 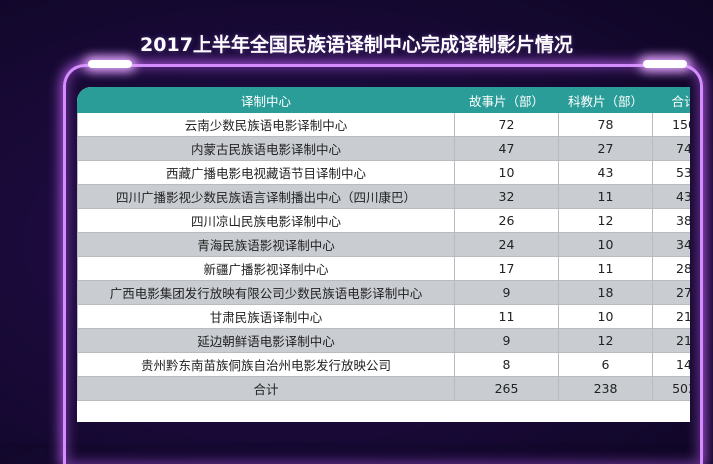 What do you see at coordinates (605, 172) in the screenshot?
I see `cell-science-count: 43` at bounding box center [605, 172].